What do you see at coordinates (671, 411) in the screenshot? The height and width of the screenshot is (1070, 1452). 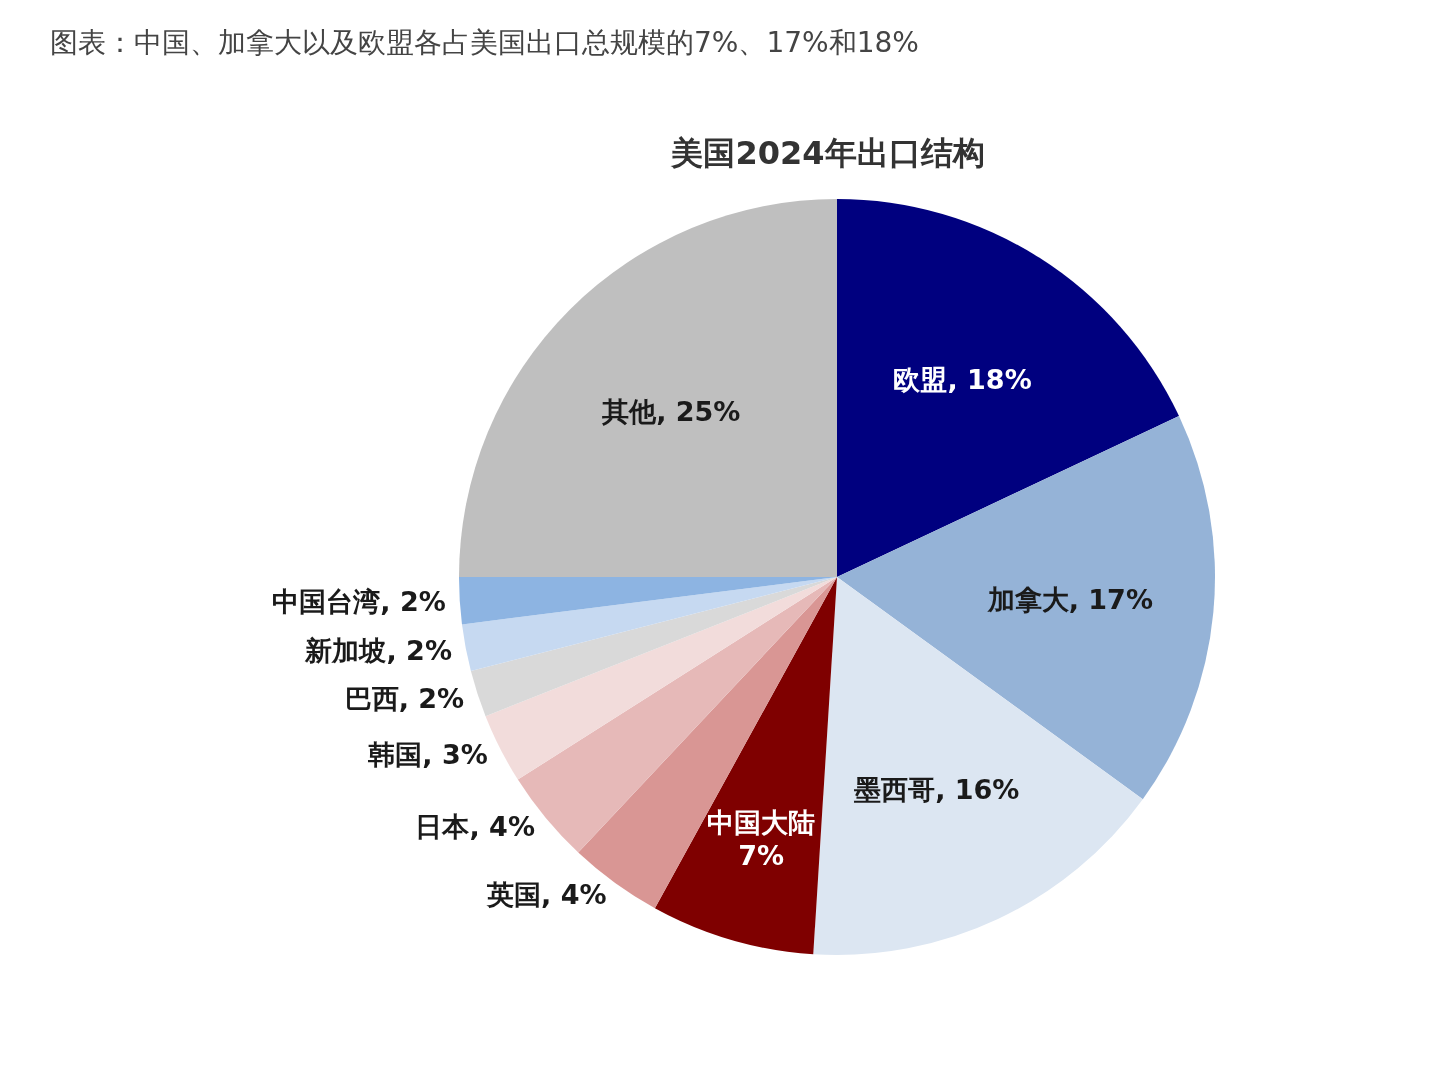 I see `slice-label: 其他, 25%` at bounding box center [671, 411].